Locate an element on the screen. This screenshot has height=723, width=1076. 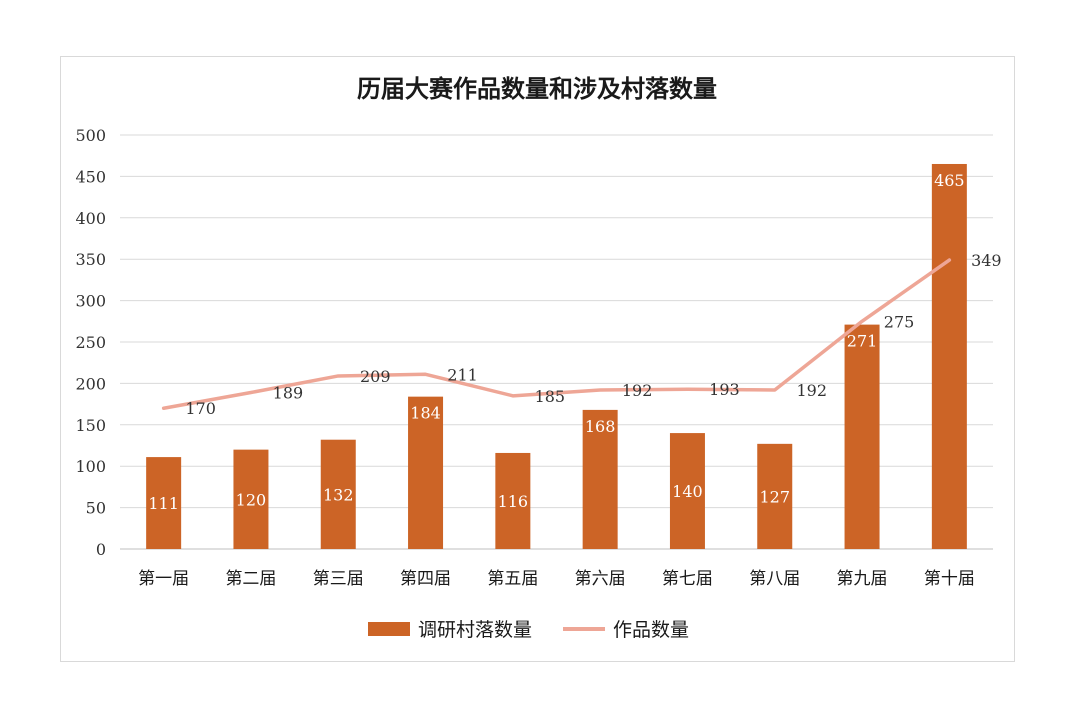
bar-value-label-10: 465 is located at coordinates (949, 180).